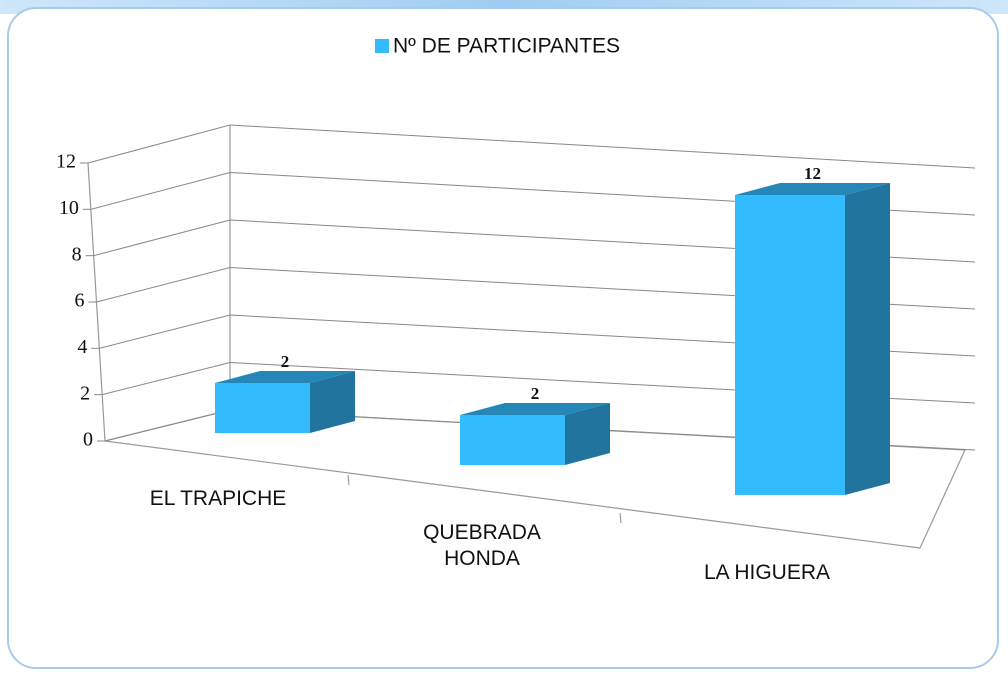 This screenshot has width=1008, height=673. I want to click on data-label: 12, so click(812, 173).